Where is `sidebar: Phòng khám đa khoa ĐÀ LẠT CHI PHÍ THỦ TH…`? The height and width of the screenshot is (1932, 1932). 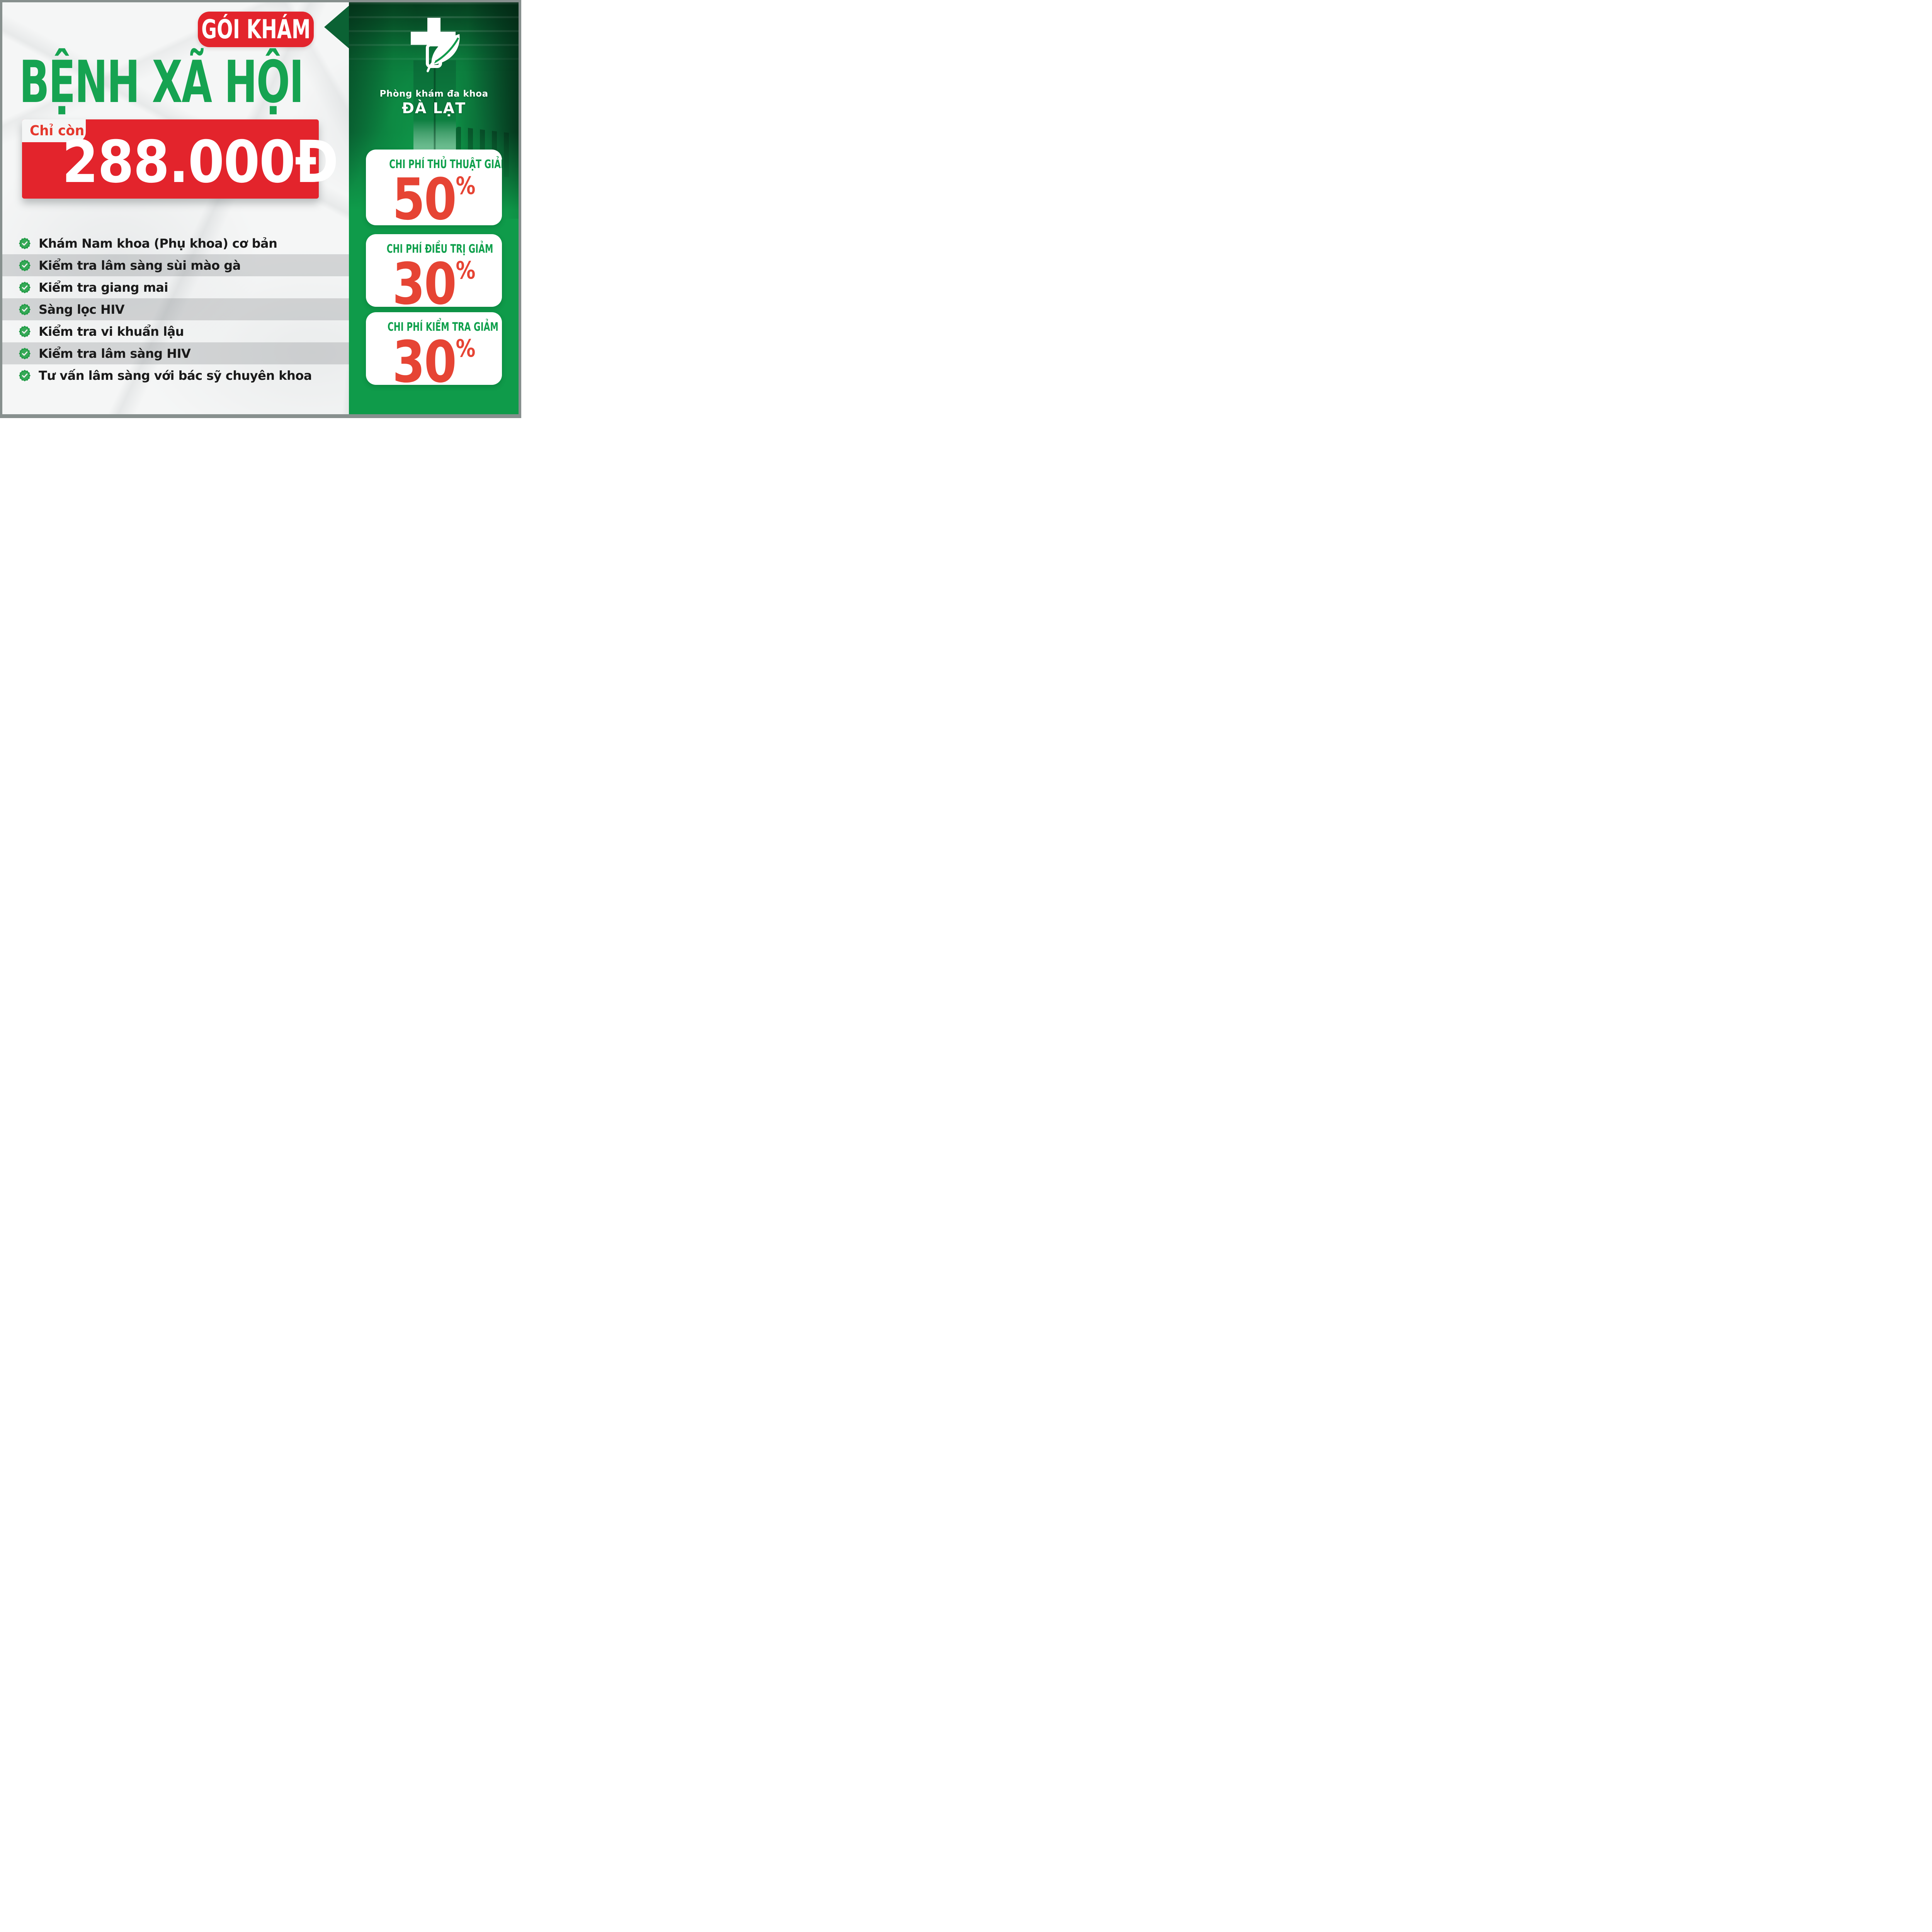
sidebar: Phòng khám đa khoa ĐÀ LẠT CHI PHÍ THỦ TH… is located at coordinates (434, 208).